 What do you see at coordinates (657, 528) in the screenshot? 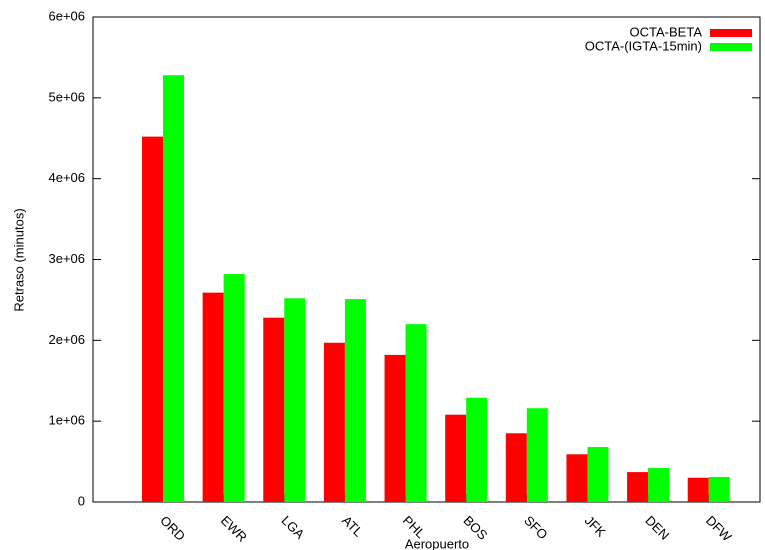
I see `x-tick-label: DEN` at bounding box center [657, 528].